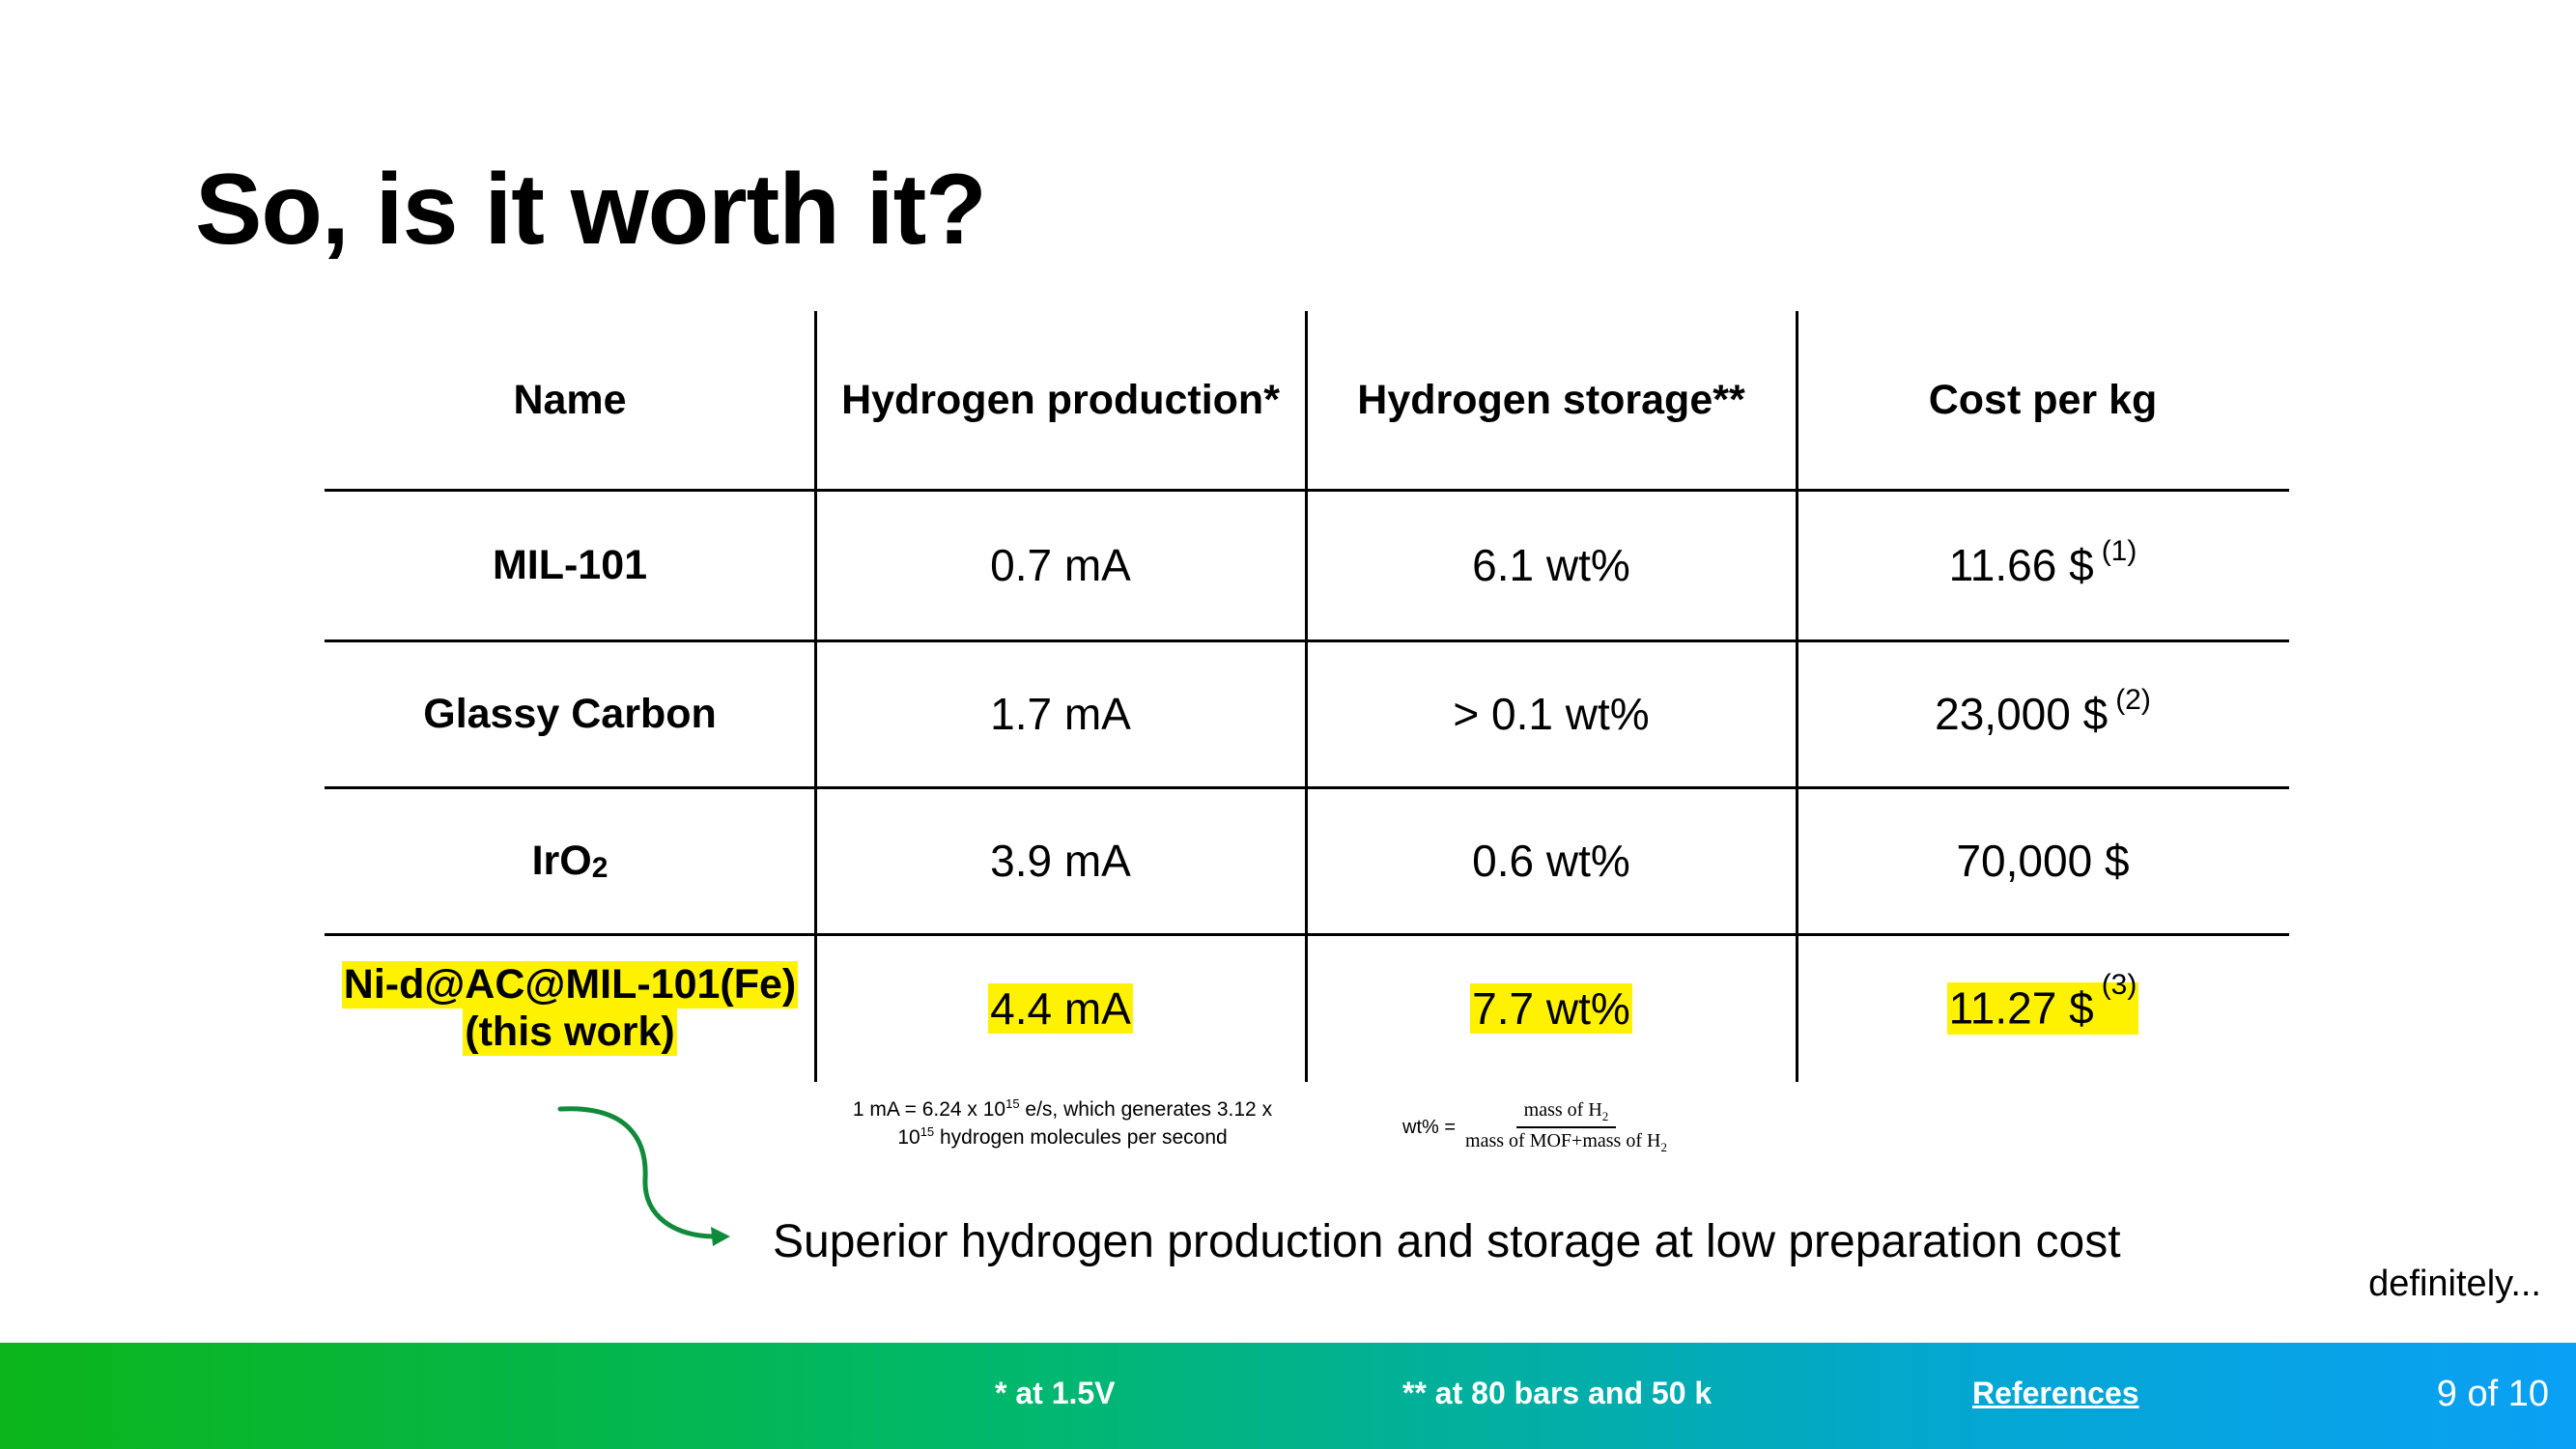 The width and height of the screenshot is (2576, 1449). I want to click on row-cost: 11.27 $ (3), so click(2043, 1008).